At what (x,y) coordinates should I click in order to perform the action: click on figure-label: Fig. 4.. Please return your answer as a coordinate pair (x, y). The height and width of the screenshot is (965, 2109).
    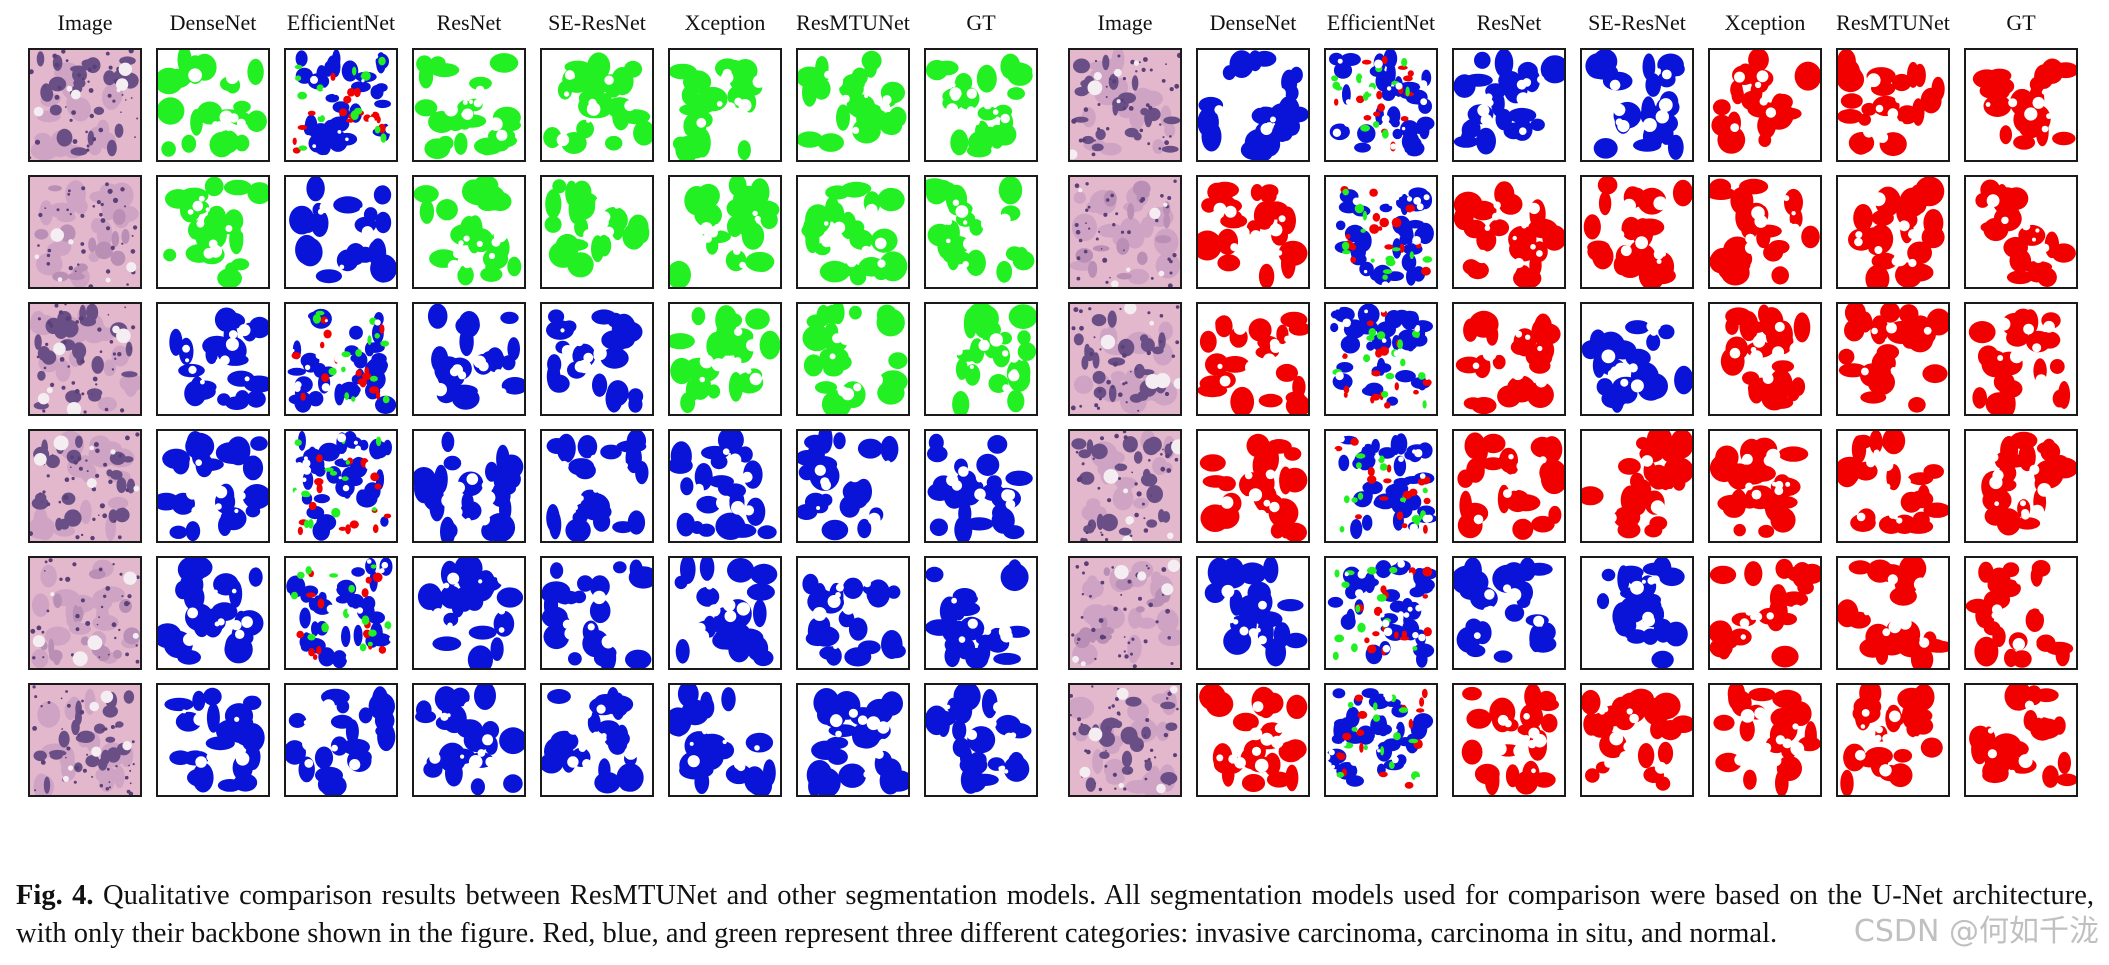
    Looking at the image, I should click on (55, 895).